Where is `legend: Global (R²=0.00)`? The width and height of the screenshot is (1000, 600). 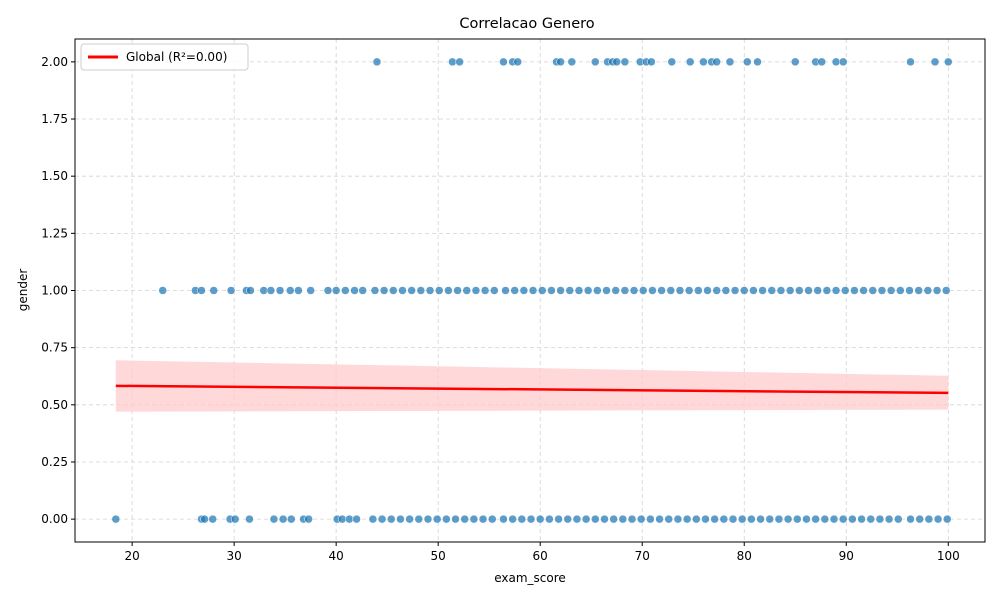 legend: Global (R²=0.00) is located at coordinates (164, 57).